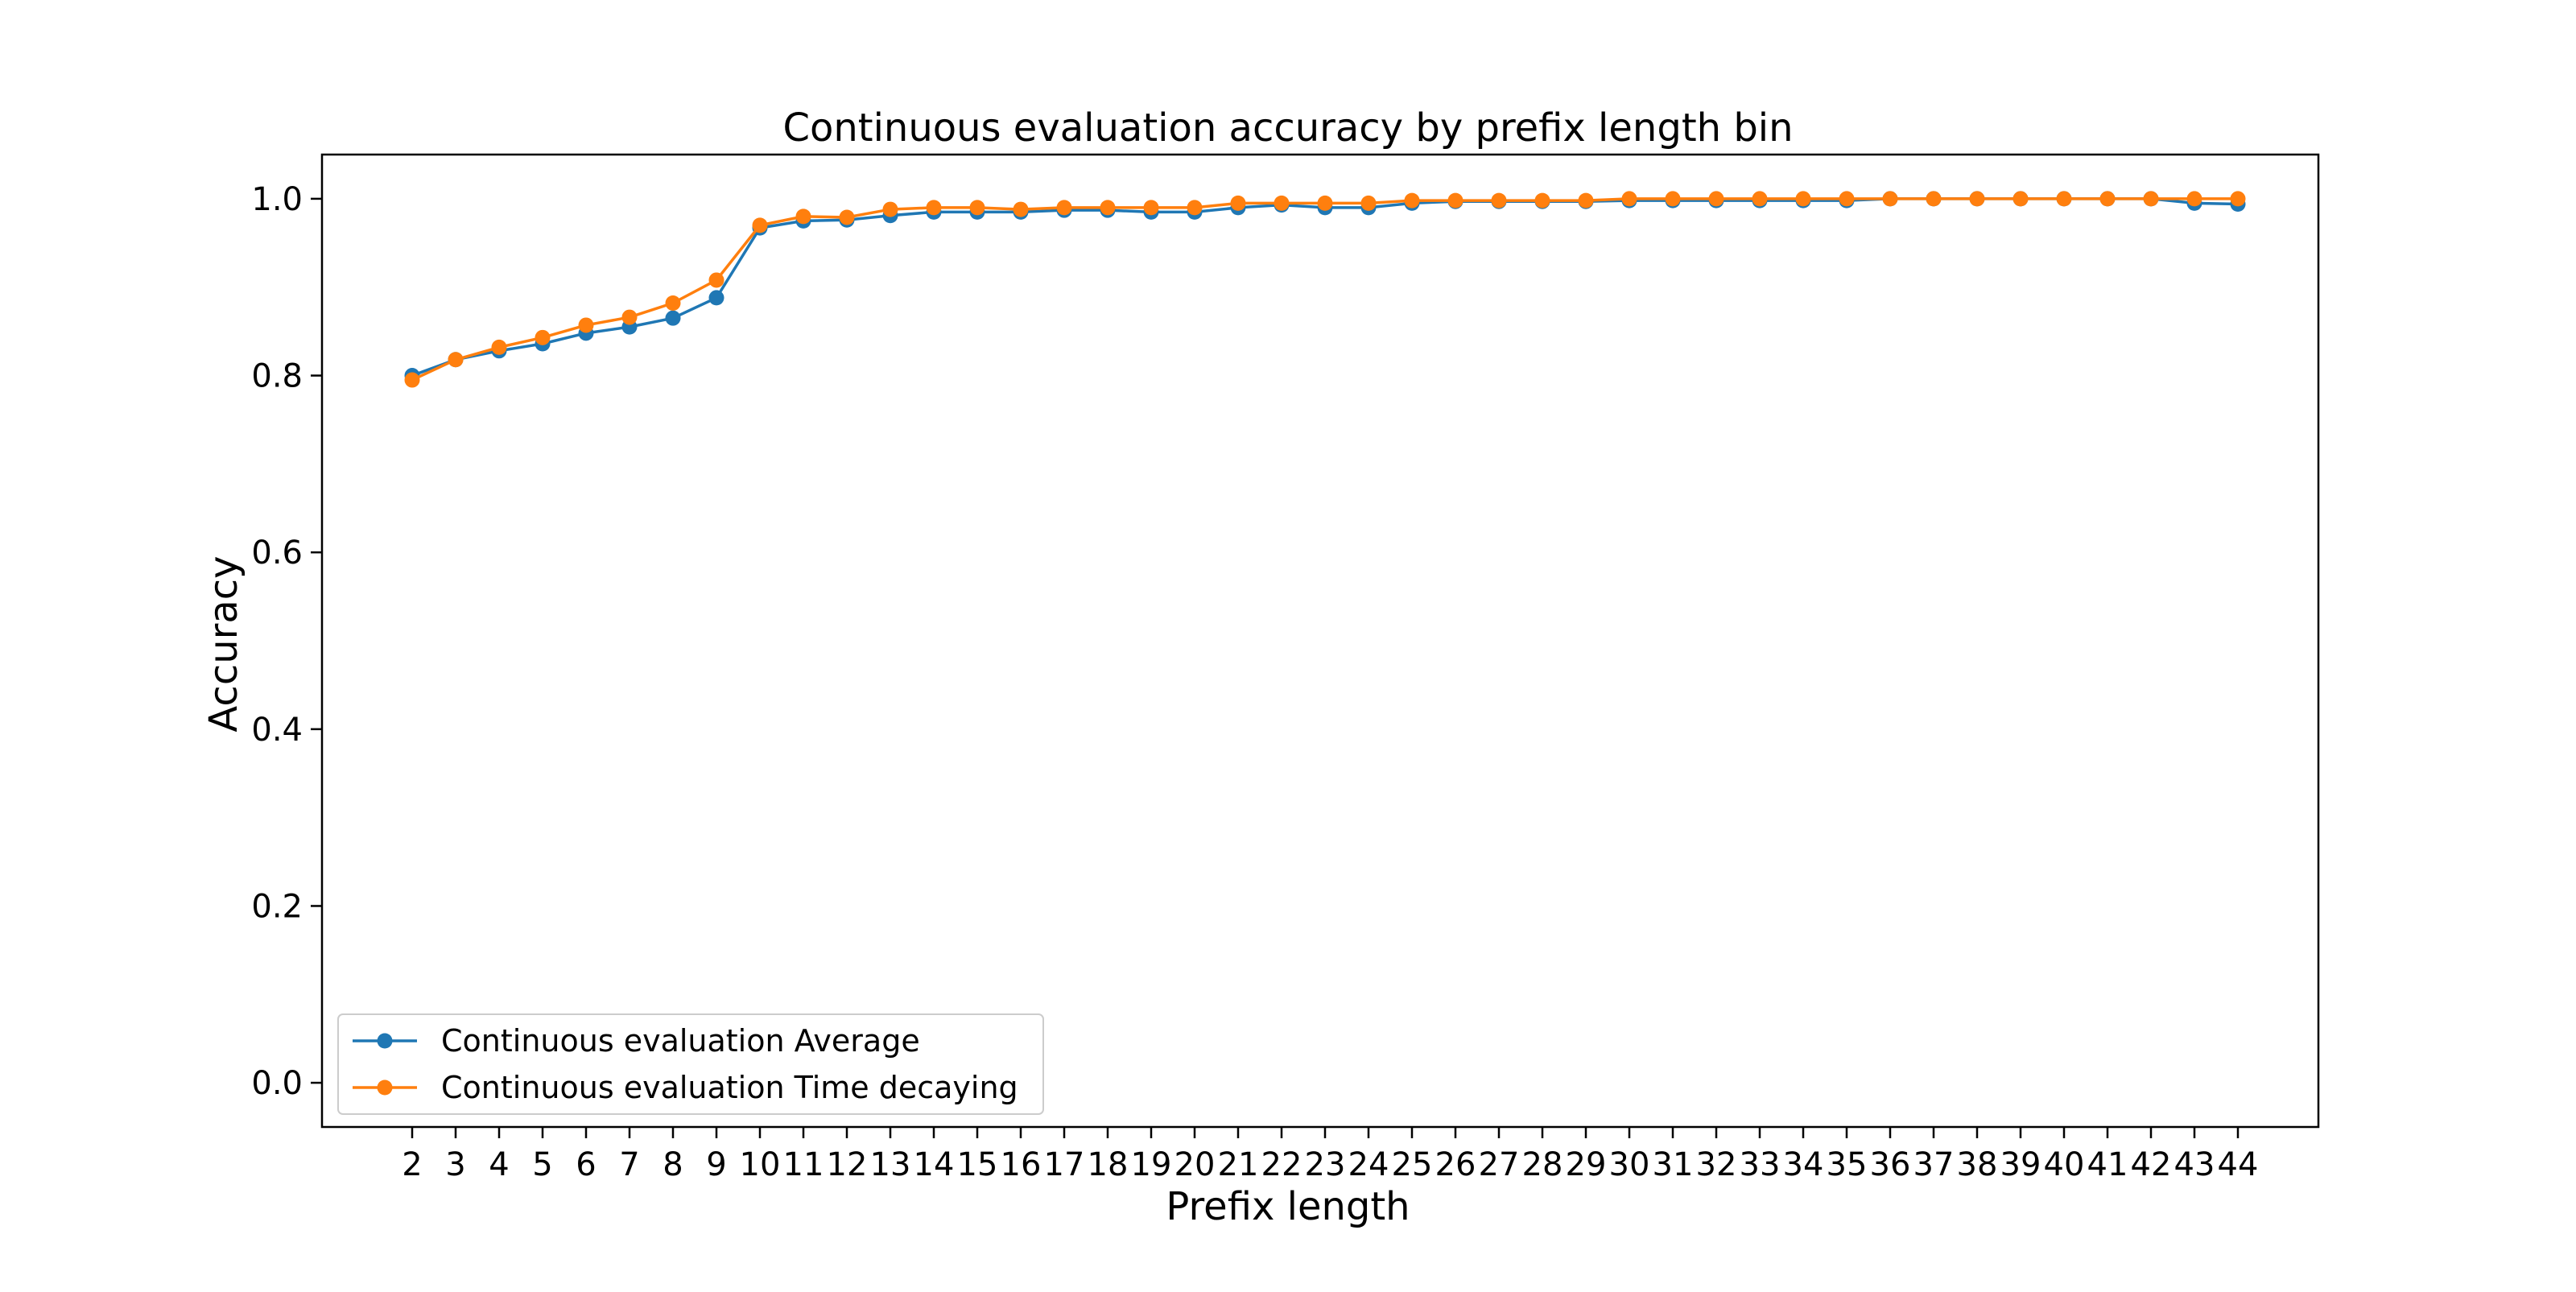  What do you see at coordinates (277, 1083) in the screenshot?
I see `y-tick-label: 0.0` at bounding box center [277, 1083].